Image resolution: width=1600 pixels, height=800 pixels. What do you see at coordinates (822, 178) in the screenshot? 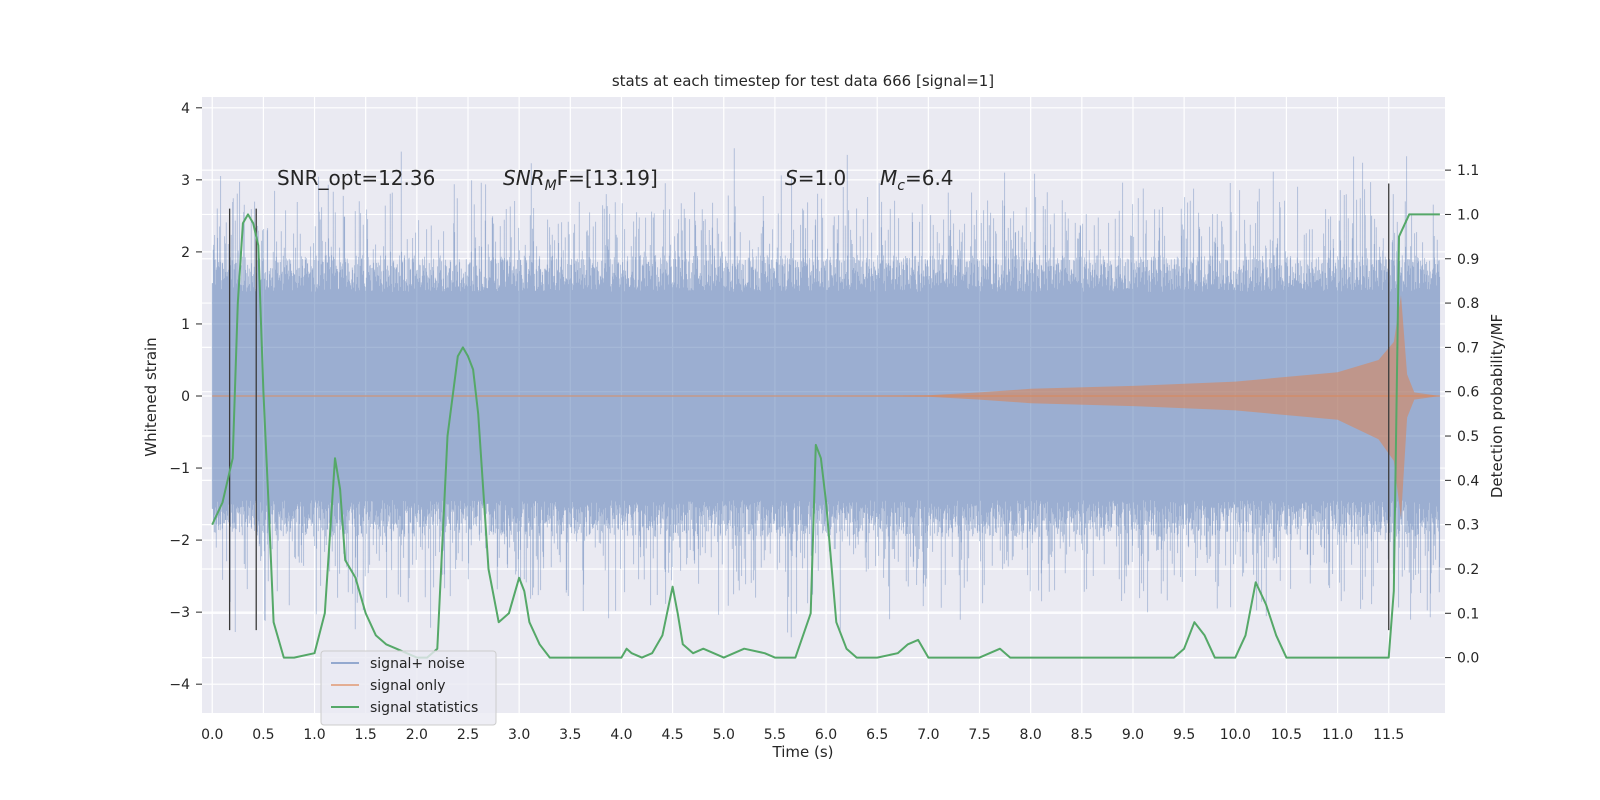
I see `annotation-s-tail: =1.0` at bounding box center [822, 178].